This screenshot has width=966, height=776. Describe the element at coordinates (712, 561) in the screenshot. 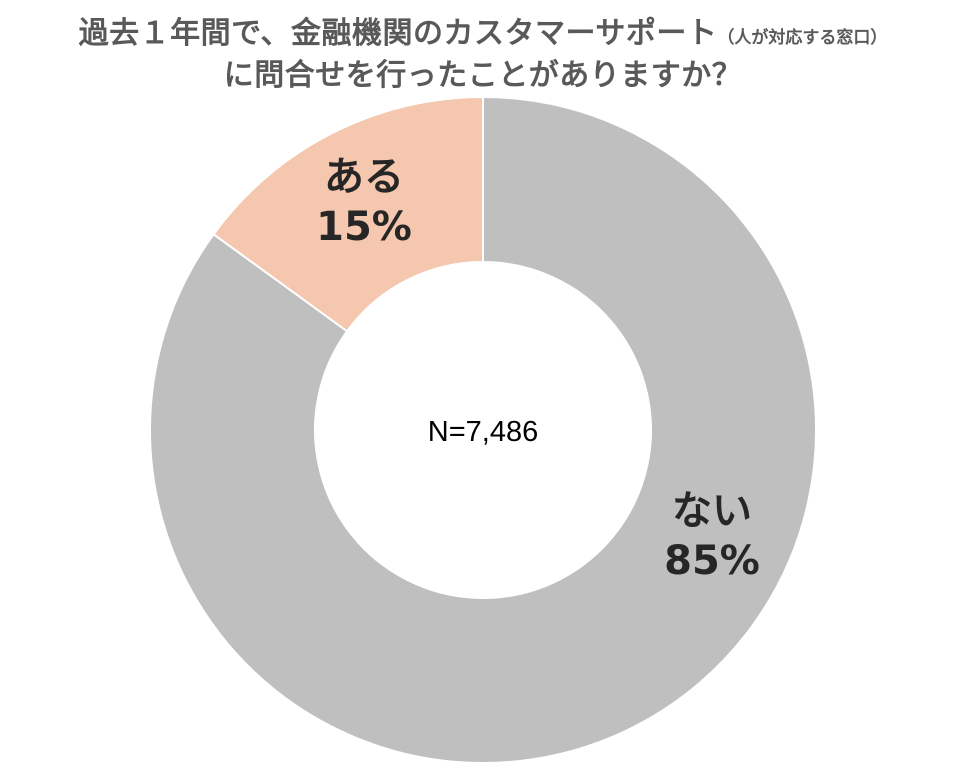

I see `slice-percent-nai: 85%` at that location.